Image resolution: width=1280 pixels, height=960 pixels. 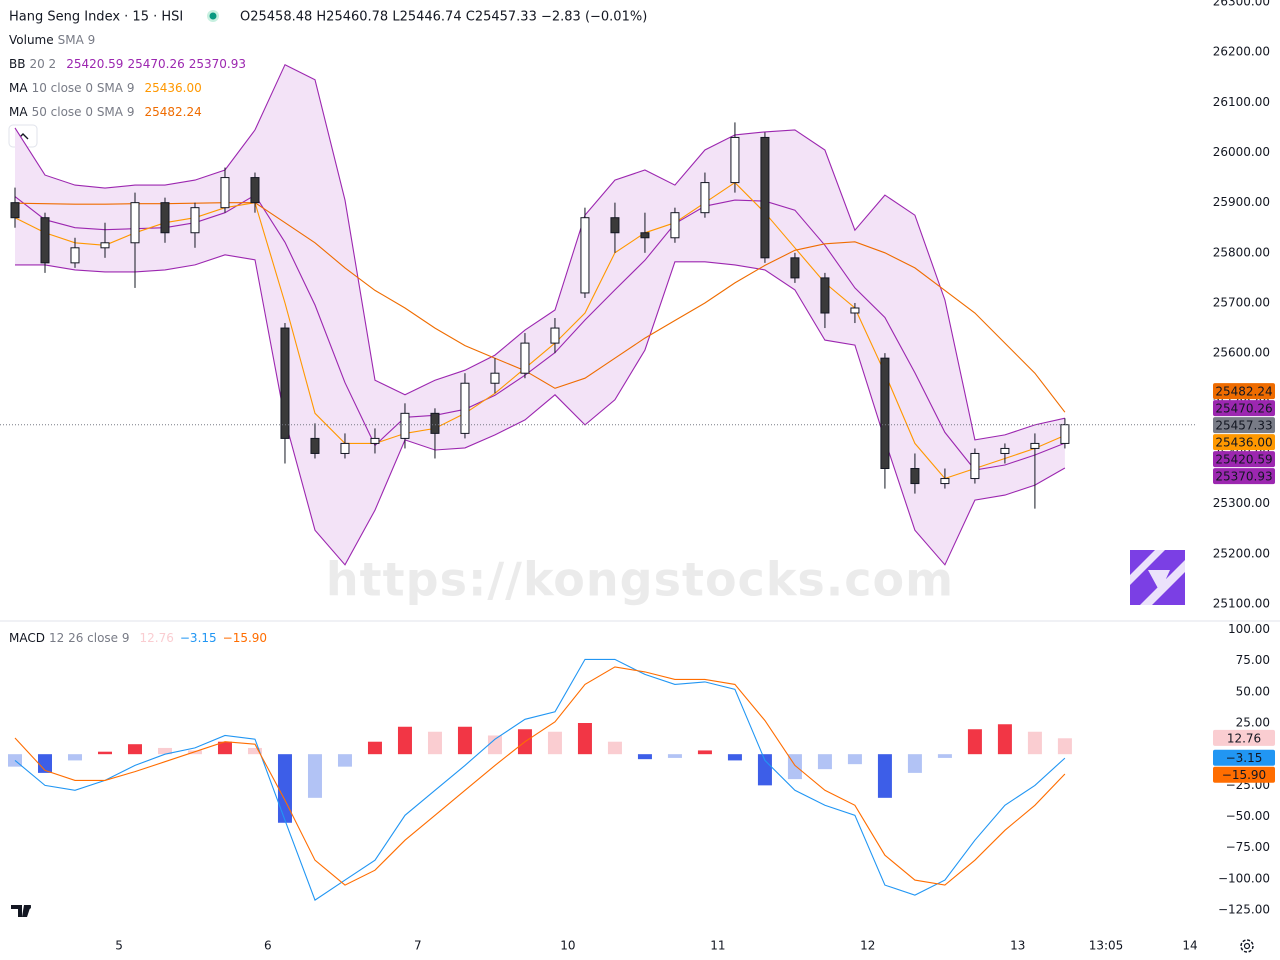 I want to click on x-tick-label: 11, so click(x=717, y=946).